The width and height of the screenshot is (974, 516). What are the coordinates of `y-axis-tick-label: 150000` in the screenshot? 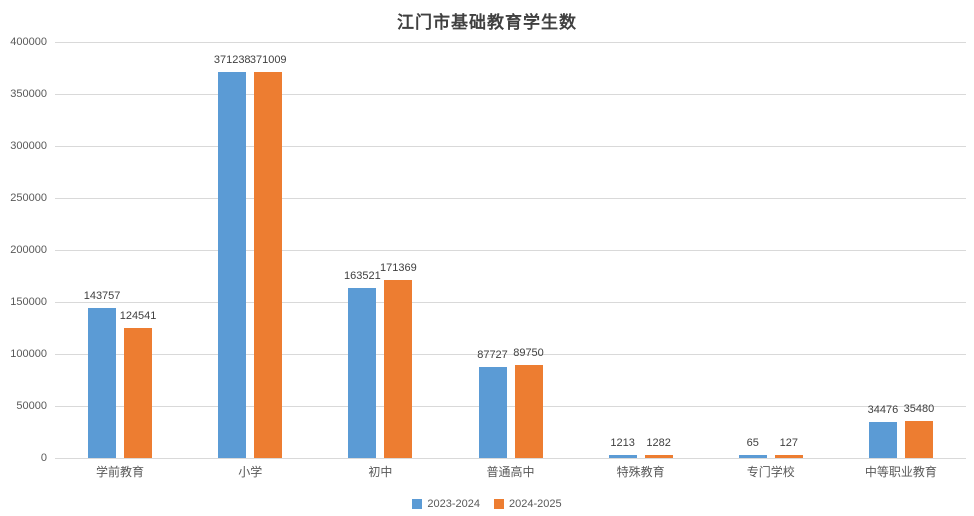 It's located at (28, 302).